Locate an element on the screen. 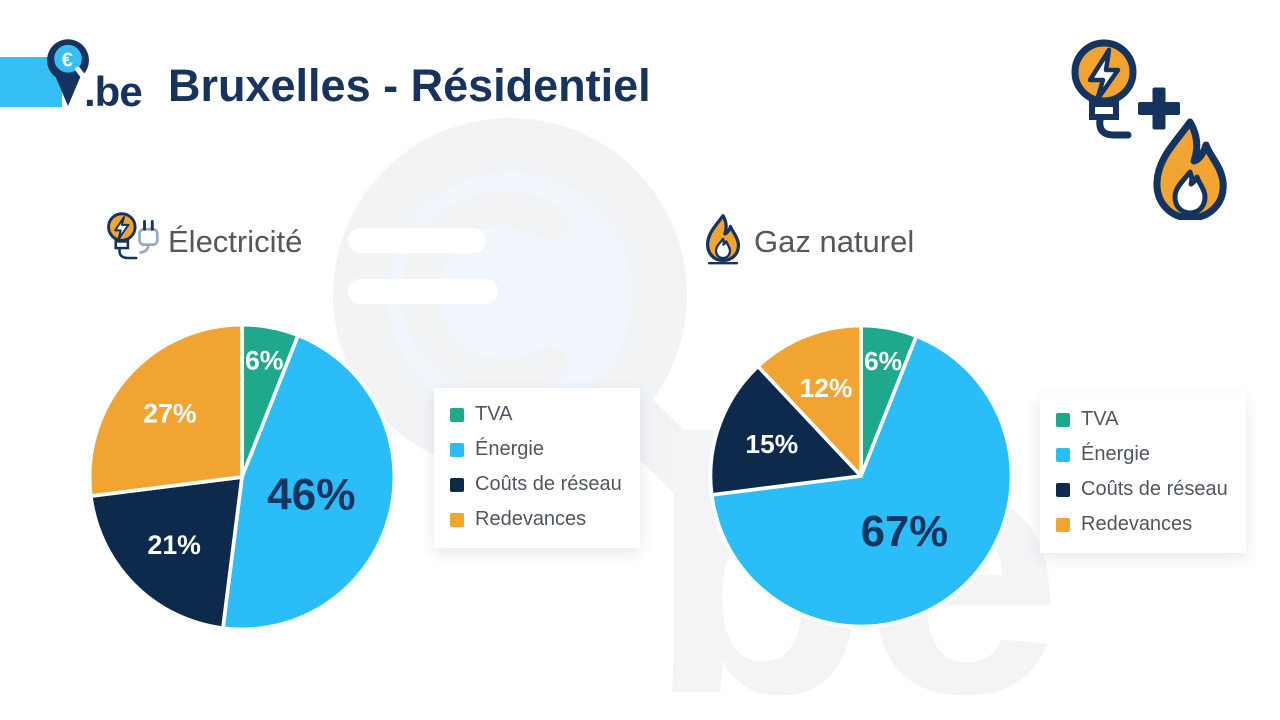 The height and width of the screenshot is (720, 1280). pie-slice-label: 15% is located at coordinates (771, 444).